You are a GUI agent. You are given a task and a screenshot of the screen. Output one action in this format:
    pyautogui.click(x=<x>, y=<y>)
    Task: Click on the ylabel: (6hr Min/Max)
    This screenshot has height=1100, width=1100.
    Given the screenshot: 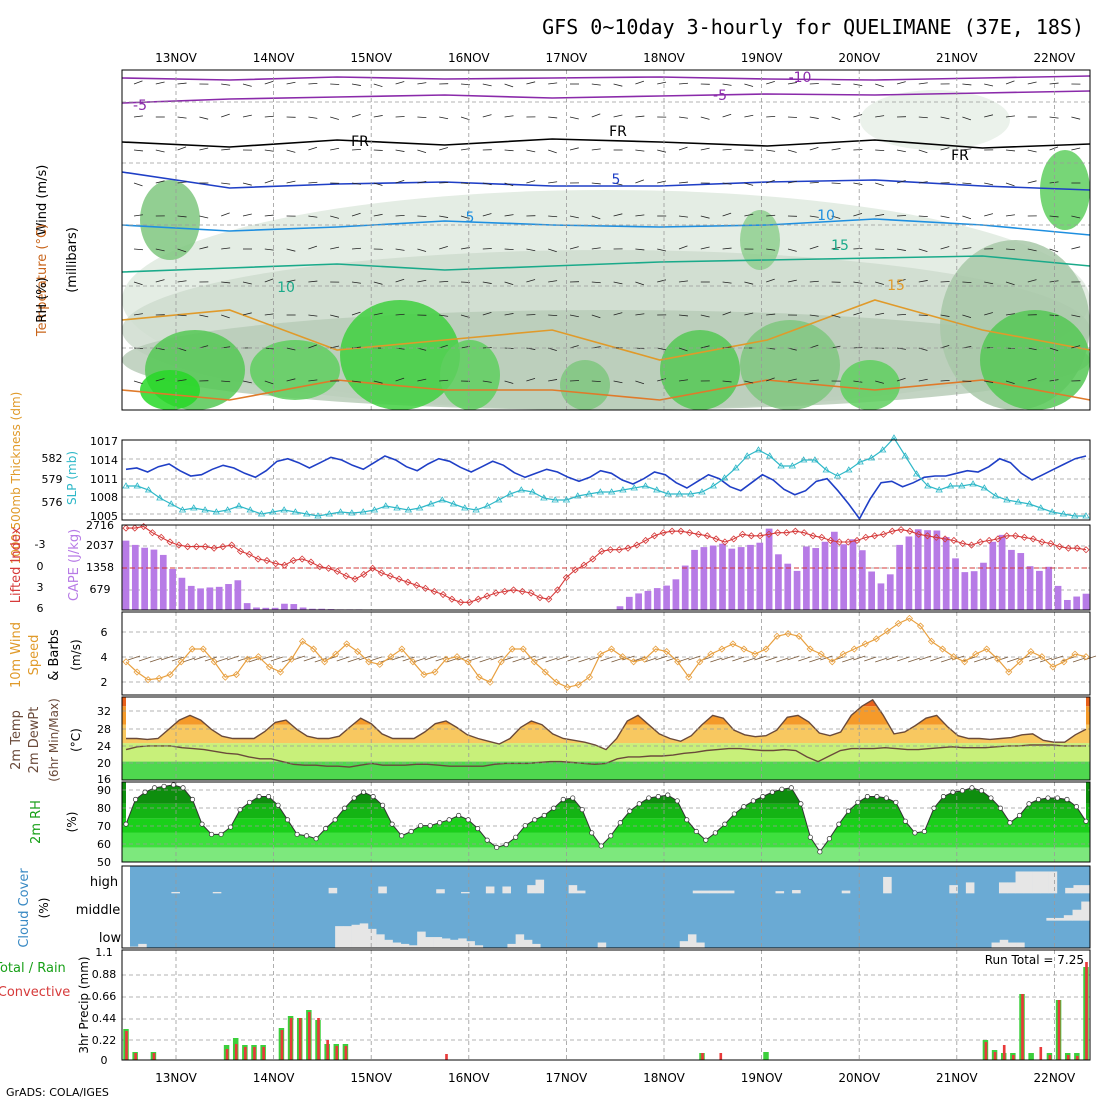 What is the action you would take?
    pyautogui.click(x=54, y=740)
    